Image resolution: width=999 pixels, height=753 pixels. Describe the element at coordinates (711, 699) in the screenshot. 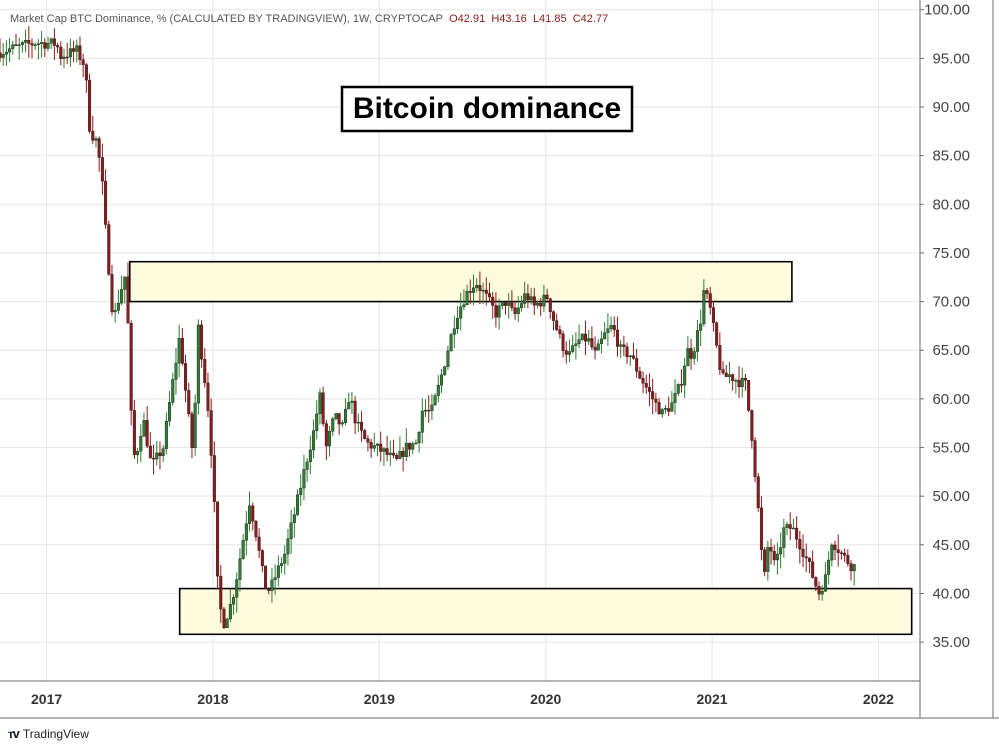

I see `x-tick-label: 2021` at that location.